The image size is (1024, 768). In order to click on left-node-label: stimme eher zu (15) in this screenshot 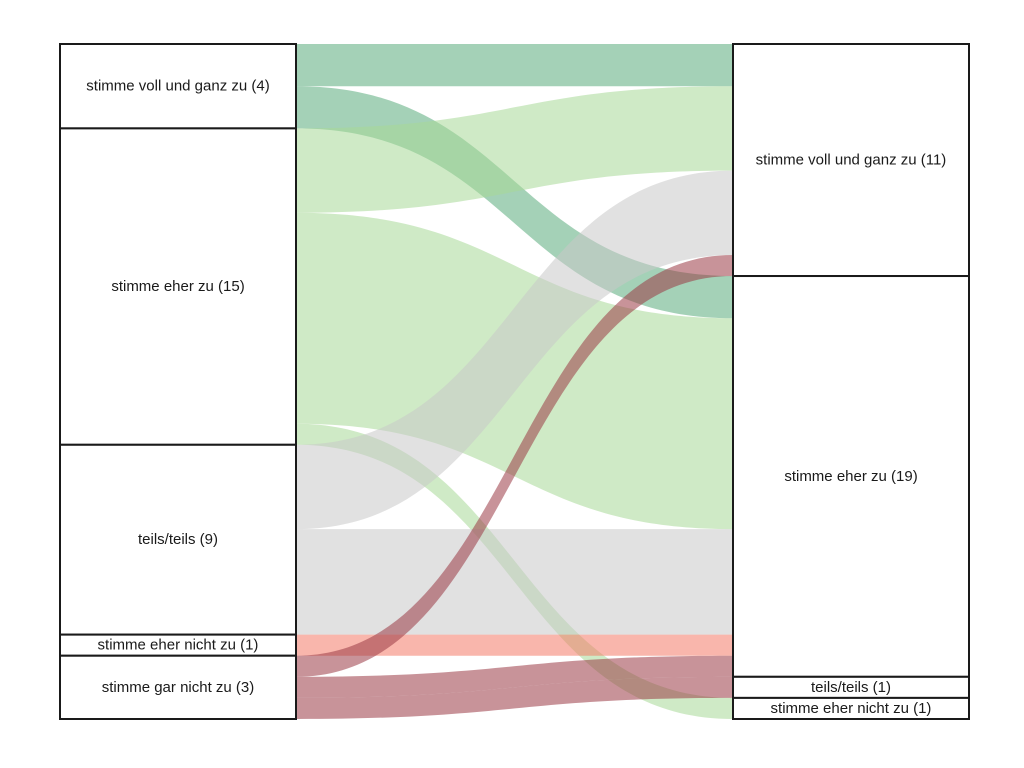, I will do `click(177, 286)`.